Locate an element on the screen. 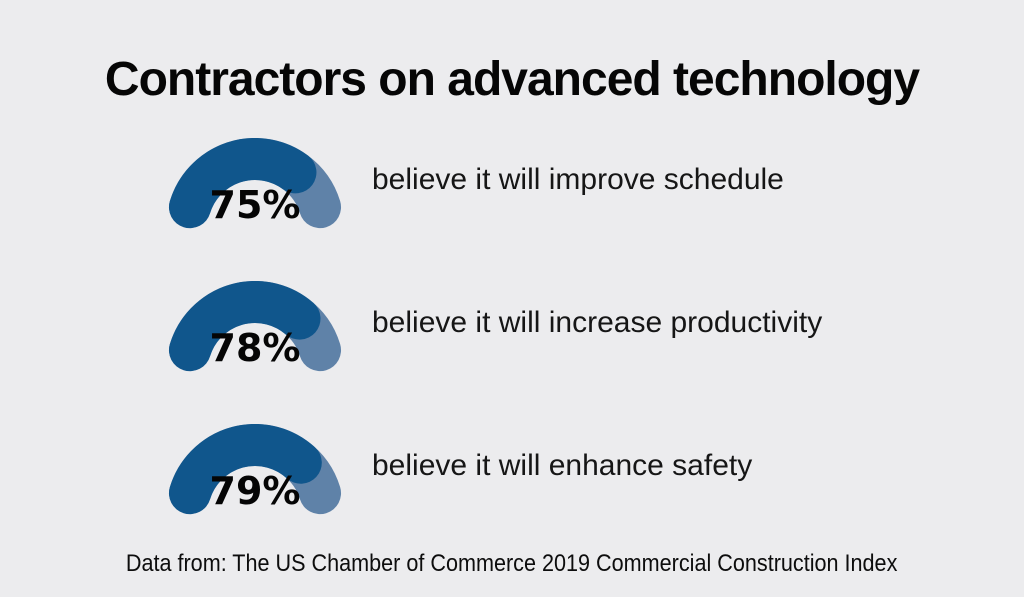 This screenshot has height=597, width=1024. page-title: Contractors on advanced technology is located at coordinates (512, 79).